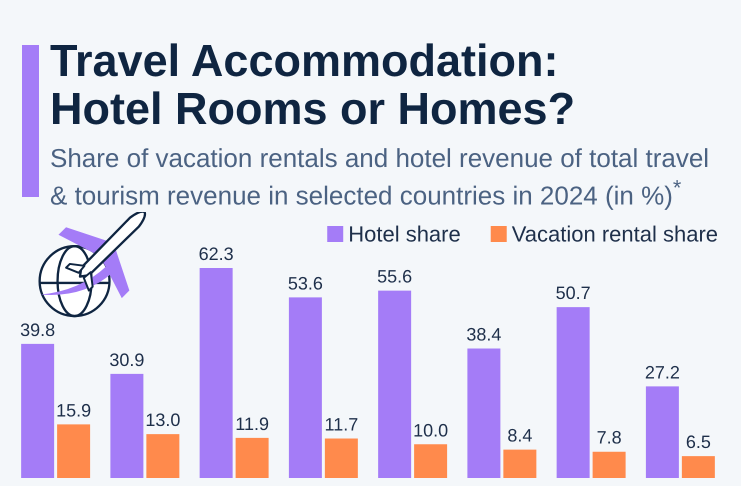 Image resolution: width=741 pixels, height=486 pixels. I want to click on data-label: 10.0, so click(430, 430).